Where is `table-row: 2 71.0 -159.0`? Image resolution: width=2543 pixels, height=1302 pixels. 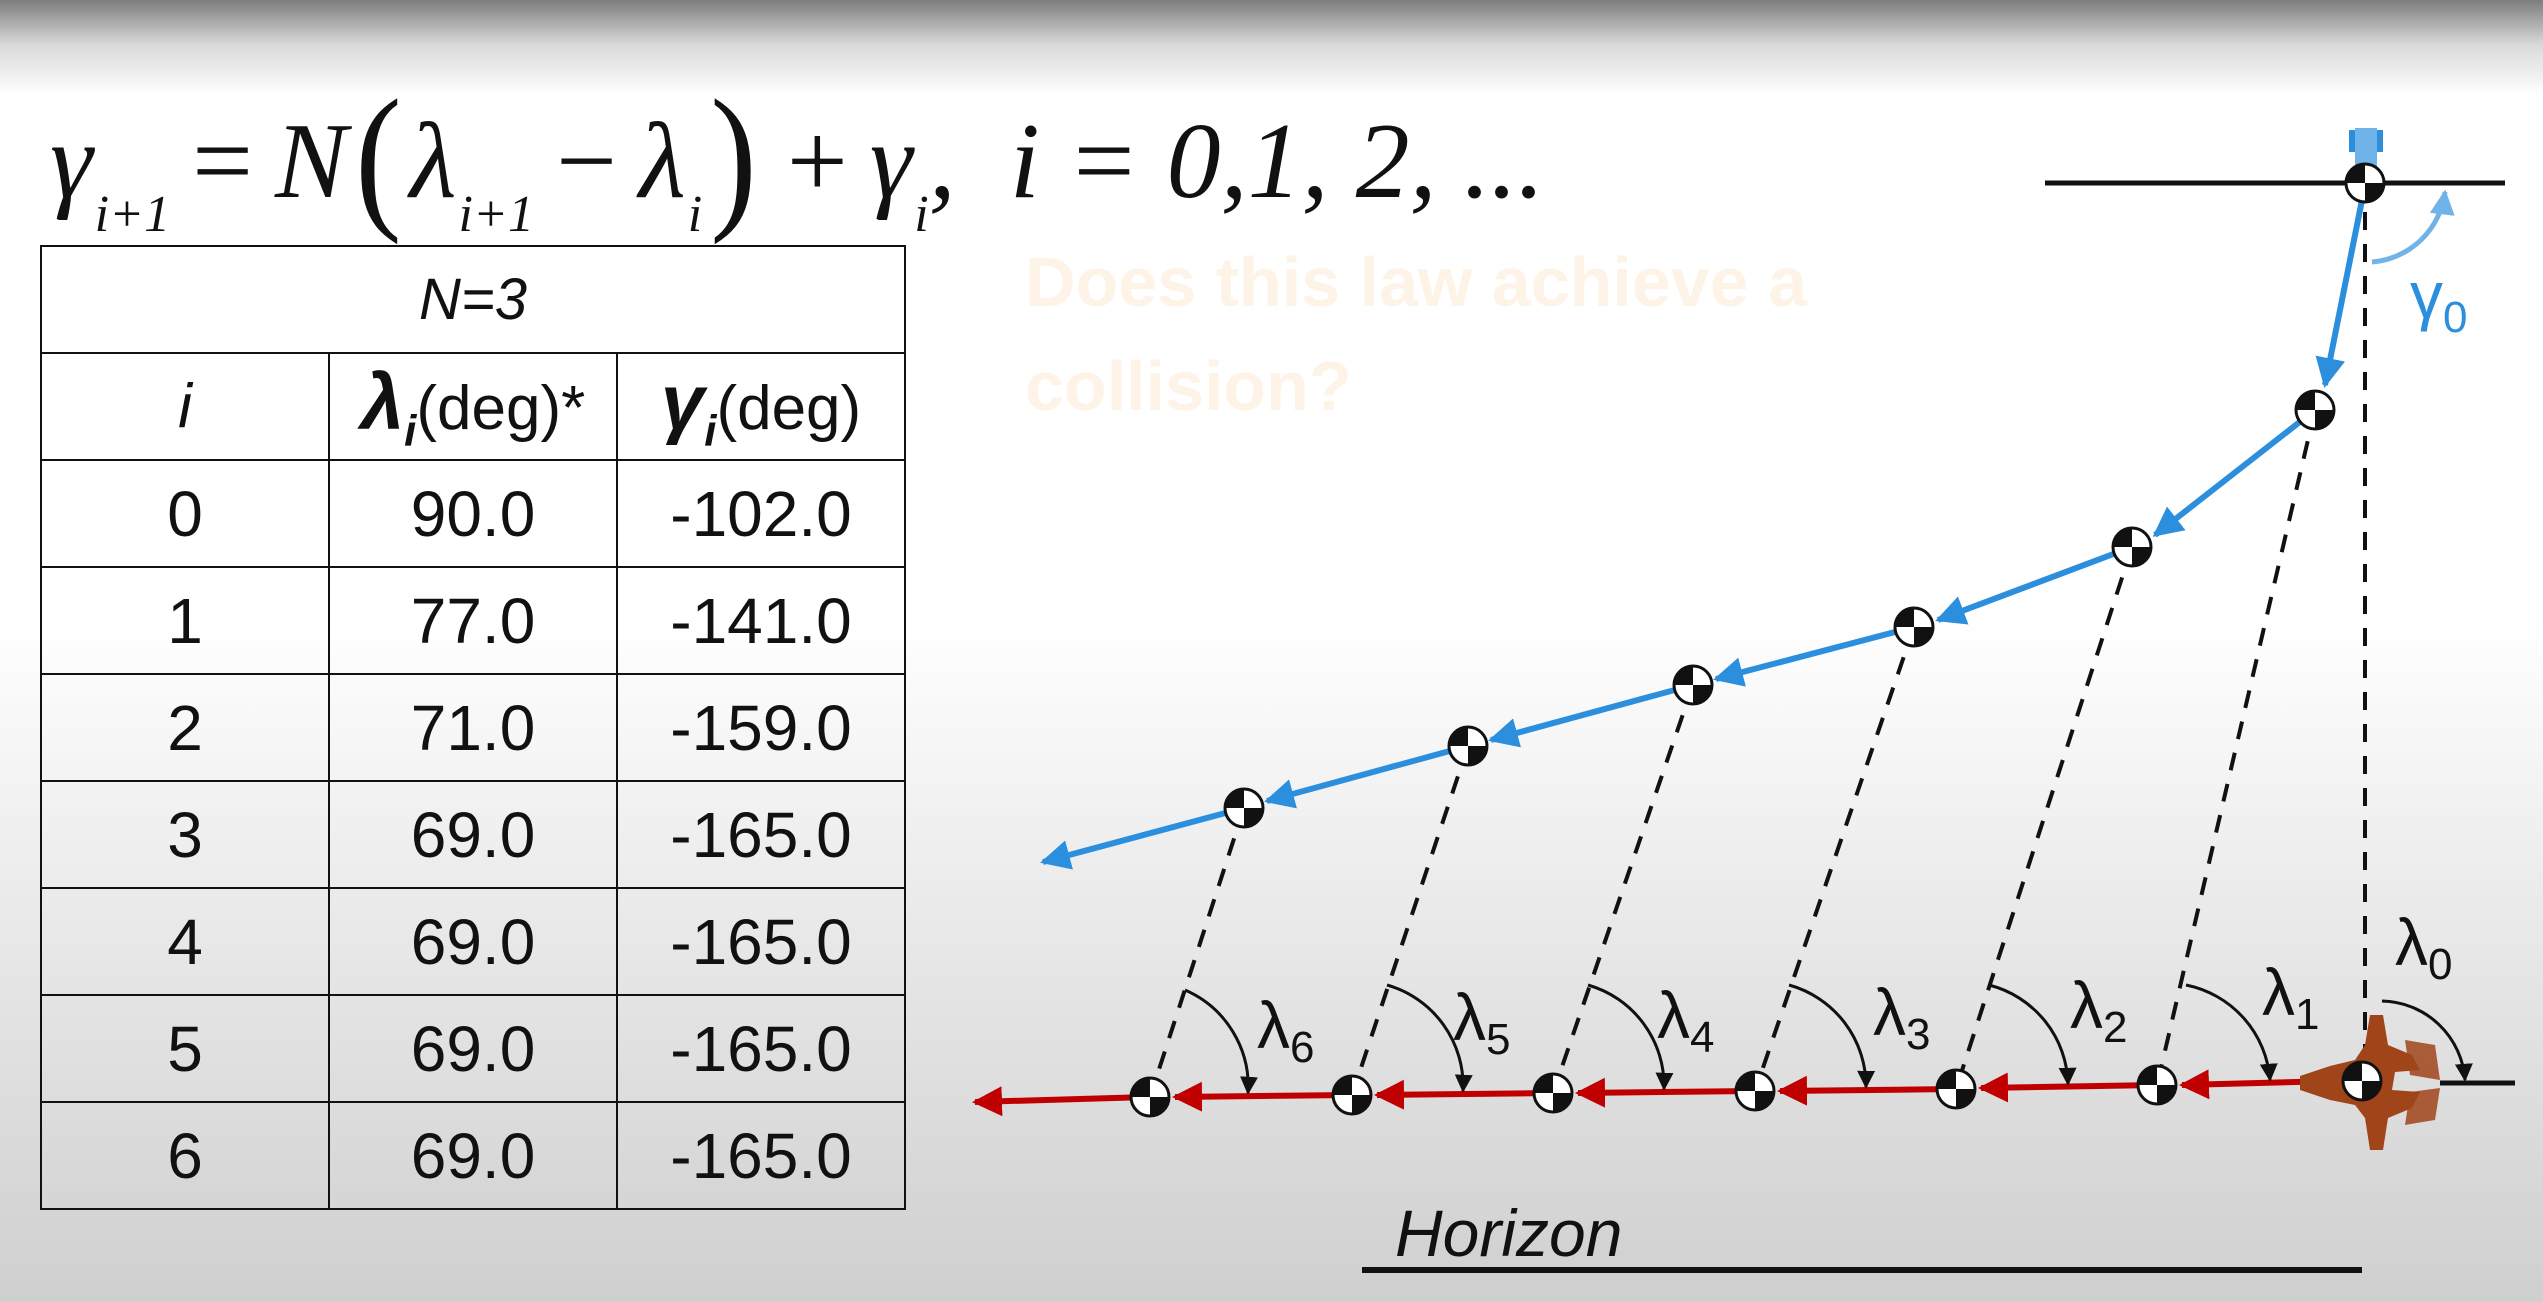
table-row: 2 71.0 -159.0 is located at coordinates (473, 727).